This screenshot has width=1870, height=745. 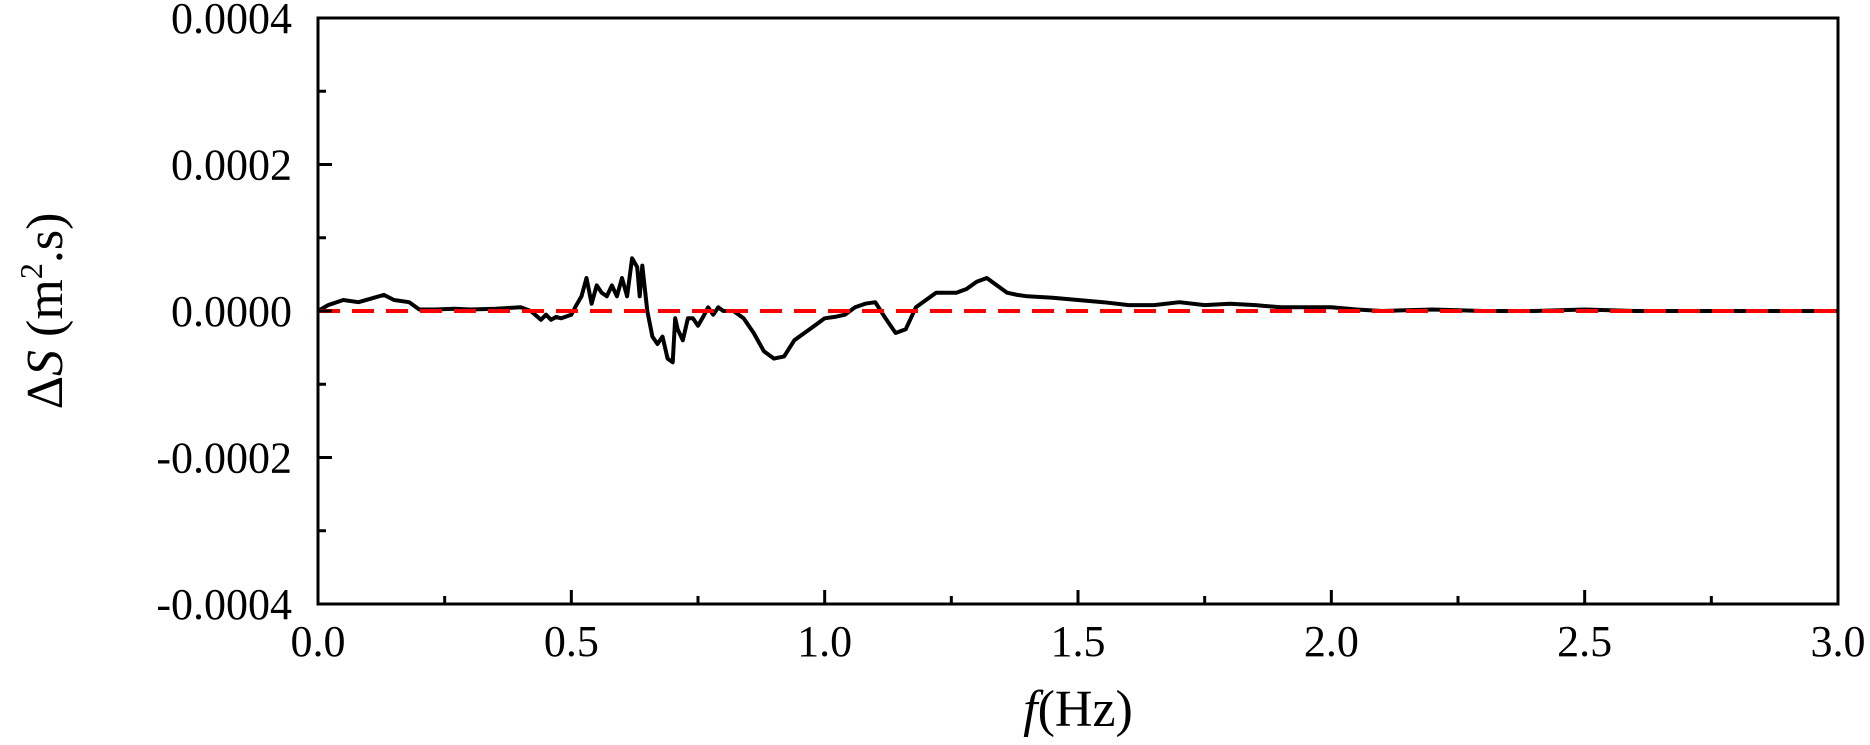 What do you see at coordinates (824, 641) in the screenshot?
I see `x-tick-label: 1.0` at bounding box center [824, 641].